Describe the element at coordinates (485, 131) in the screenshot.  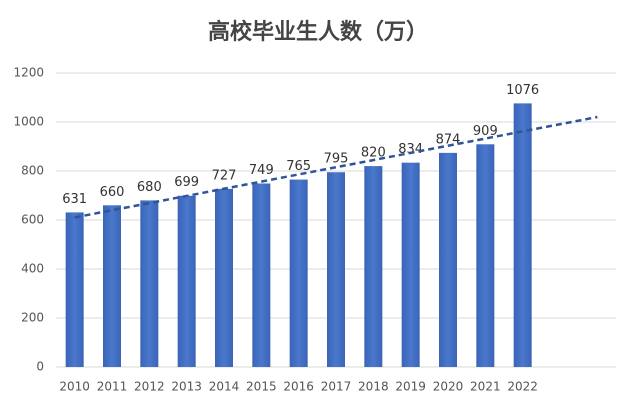
I see `value-label: 909` at that location.